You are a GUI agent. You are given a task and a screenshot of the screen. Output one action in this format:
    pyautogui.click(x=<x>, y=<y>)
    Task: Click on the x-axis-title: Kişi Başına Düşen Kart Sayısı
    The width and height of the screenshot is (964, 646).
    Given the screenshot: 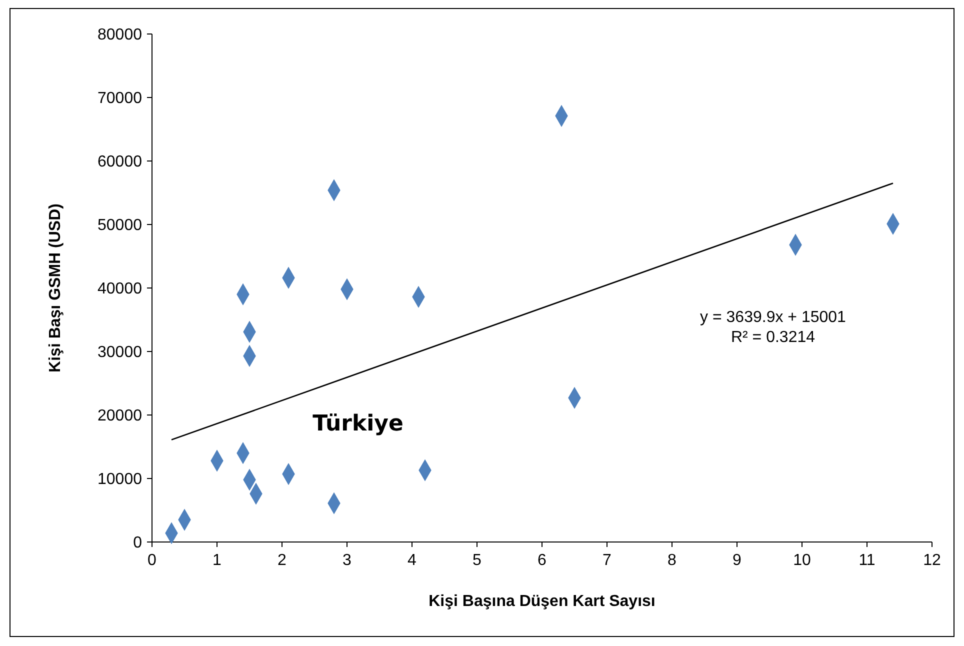 What is the action you would take?
    pyautogui.click(x=542, y=601)
    